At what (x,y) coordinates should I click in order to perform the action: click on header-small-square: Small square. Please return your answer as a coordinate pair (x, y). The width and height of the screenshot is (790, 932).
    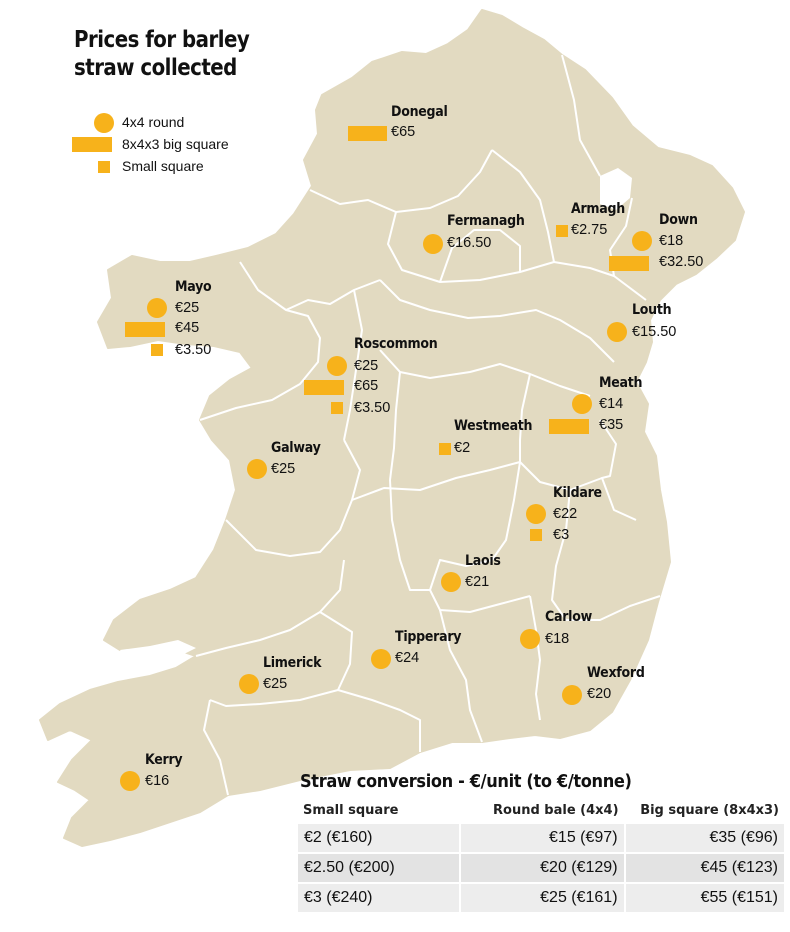
    Looking at the image, I should click on (379, 811).